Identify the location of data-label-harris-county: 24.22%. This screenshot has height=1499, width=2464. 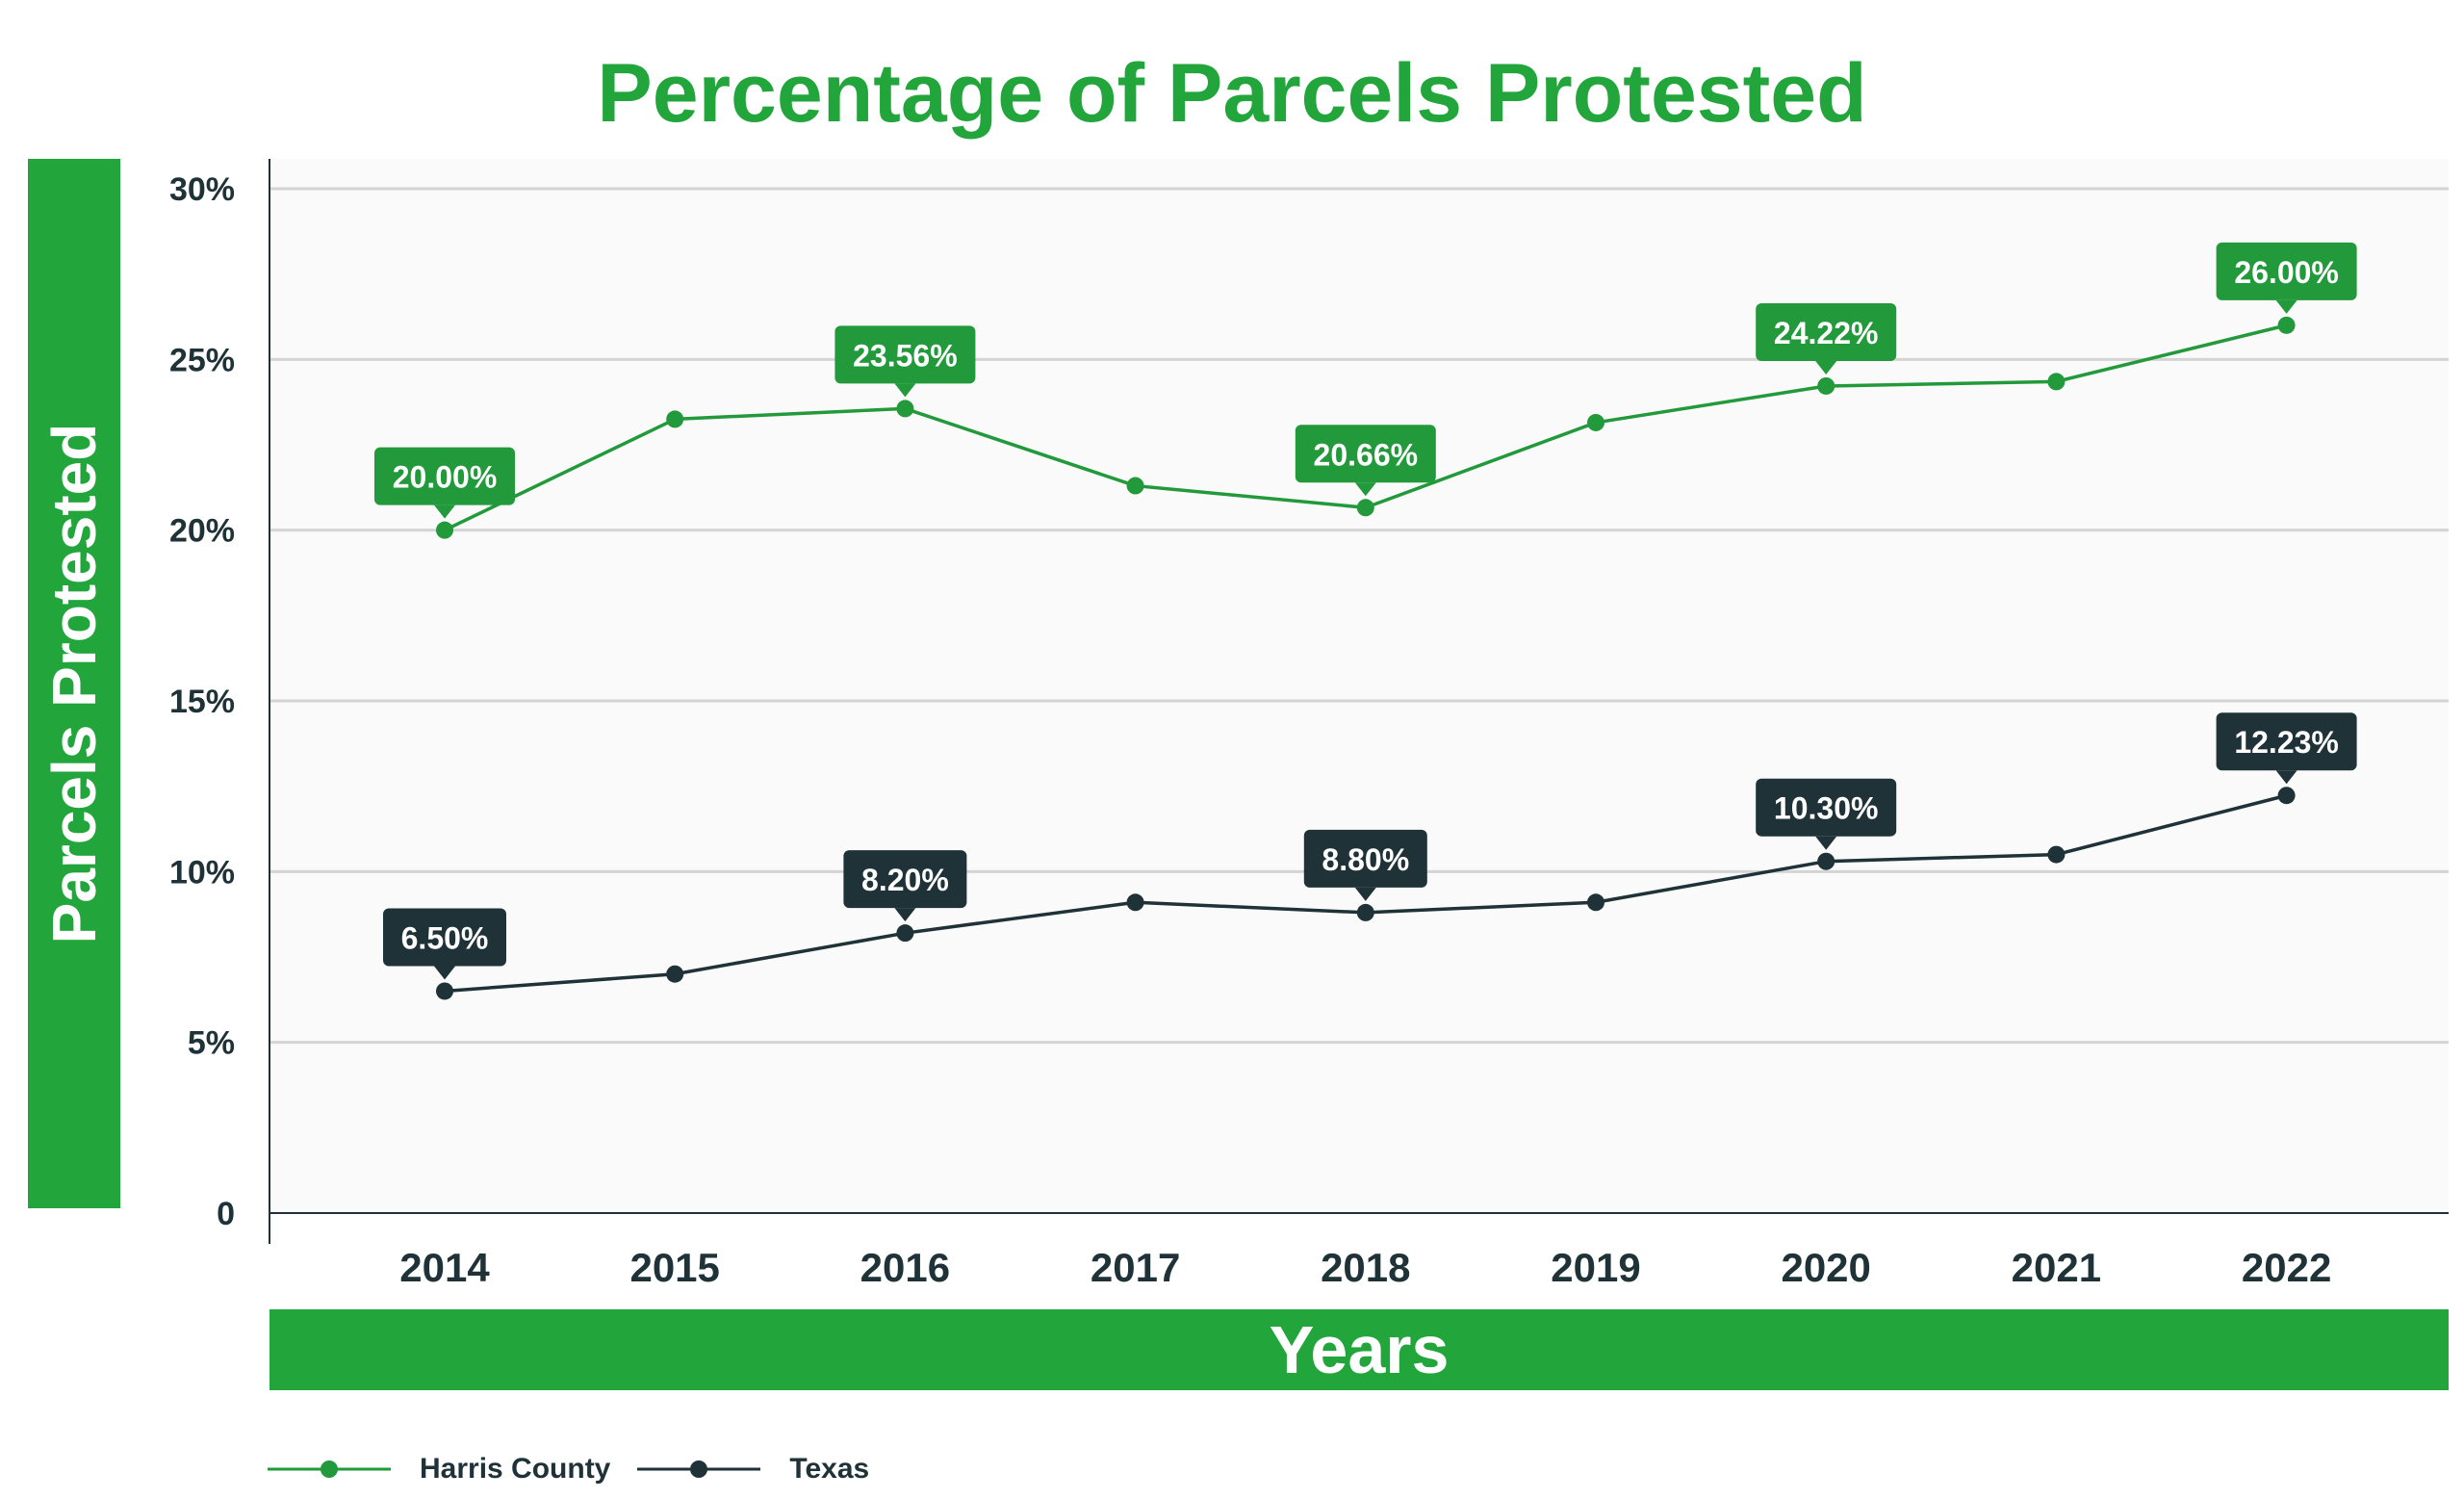
(1826, 333).